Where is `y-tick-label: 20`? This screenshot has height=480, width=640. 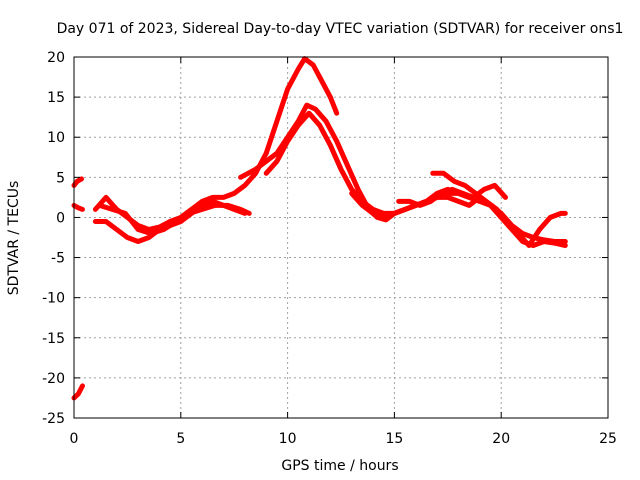
y-tick-label: 20 is located at coordinates (56, 58).